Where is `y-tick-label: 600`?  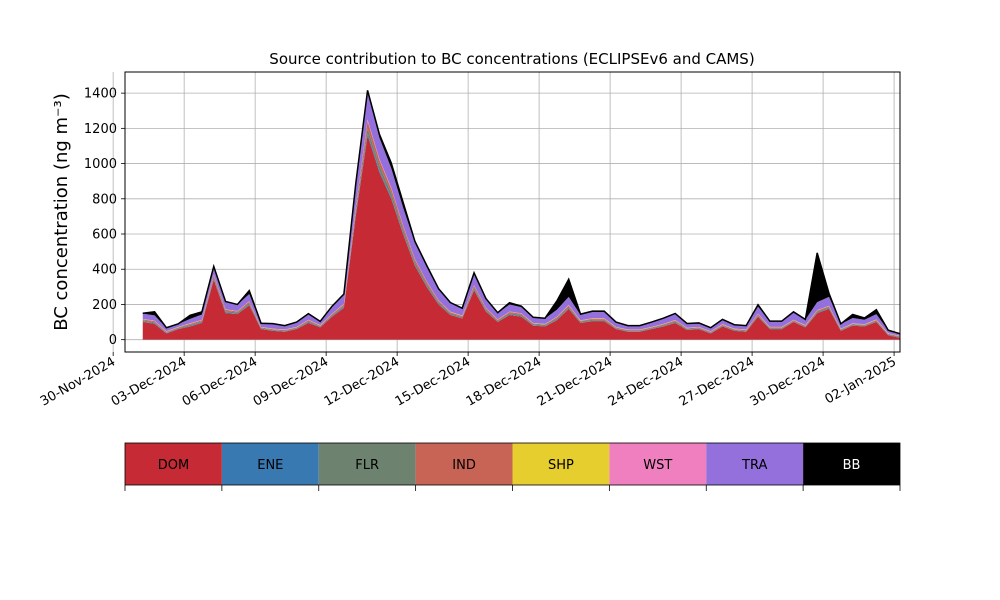 y-tick-label: 600 is located at coordinates (104, 235).